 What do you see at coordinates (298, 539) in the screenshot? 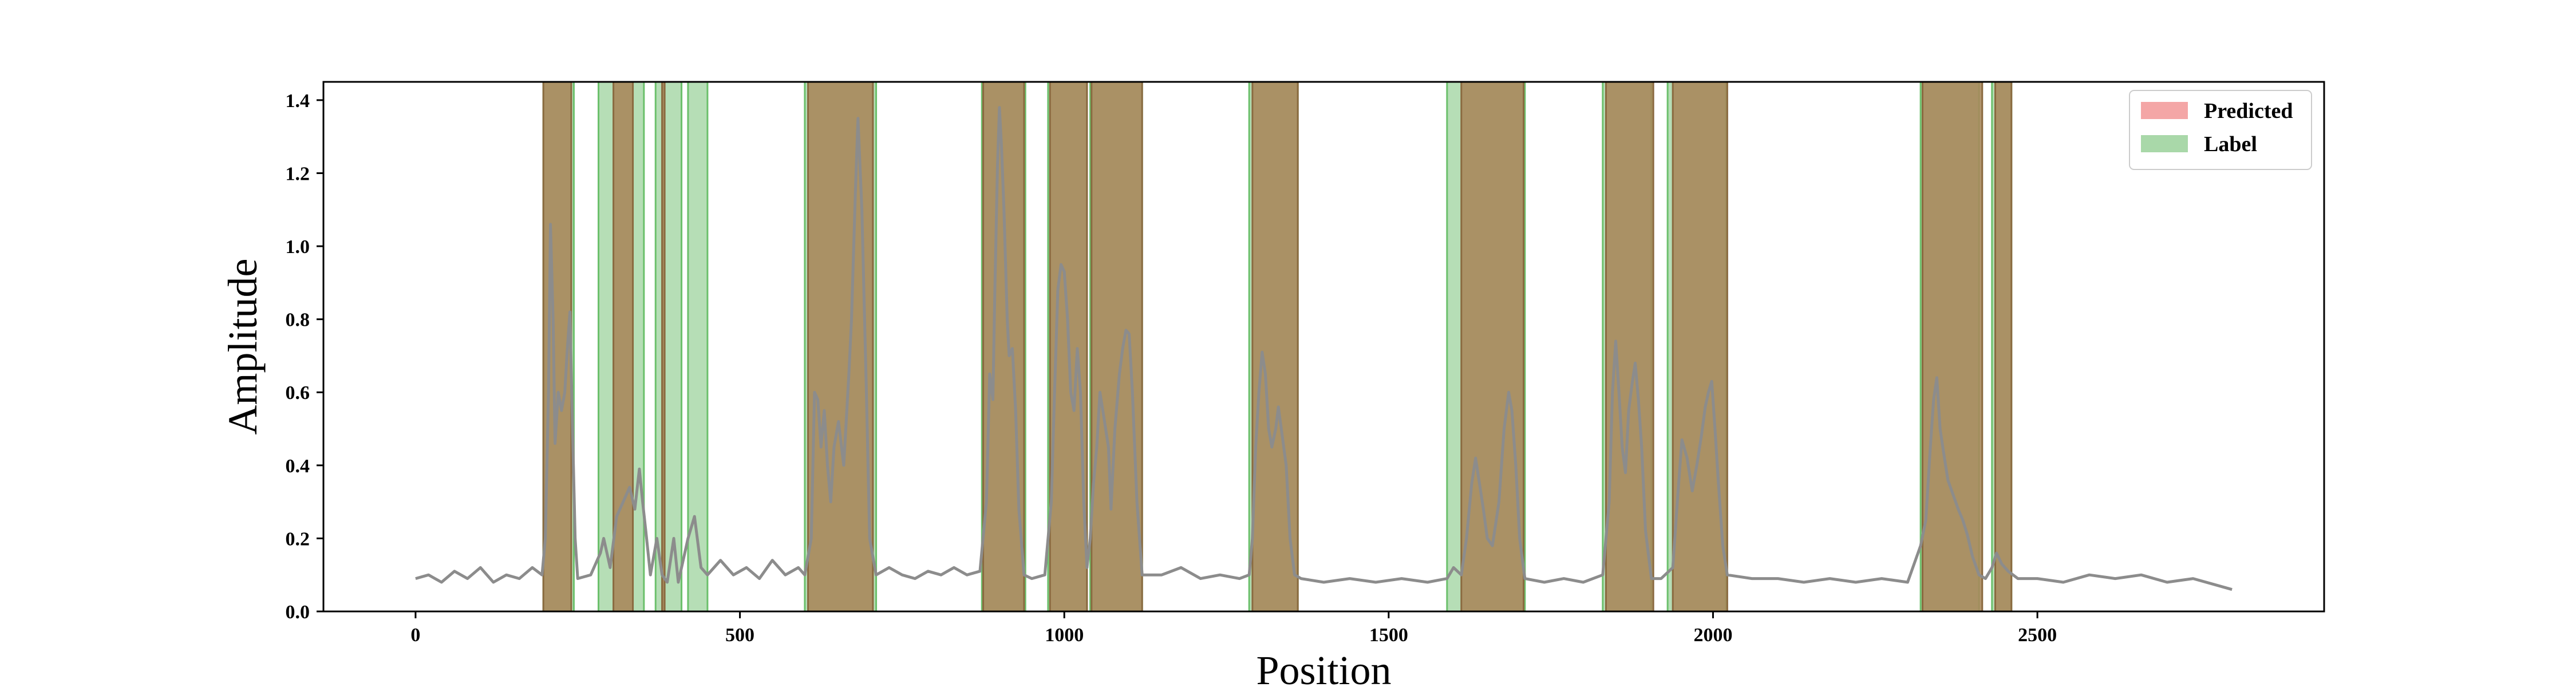
I see `y-tick-label-1: 0.2` at bounding box center [298, 539].